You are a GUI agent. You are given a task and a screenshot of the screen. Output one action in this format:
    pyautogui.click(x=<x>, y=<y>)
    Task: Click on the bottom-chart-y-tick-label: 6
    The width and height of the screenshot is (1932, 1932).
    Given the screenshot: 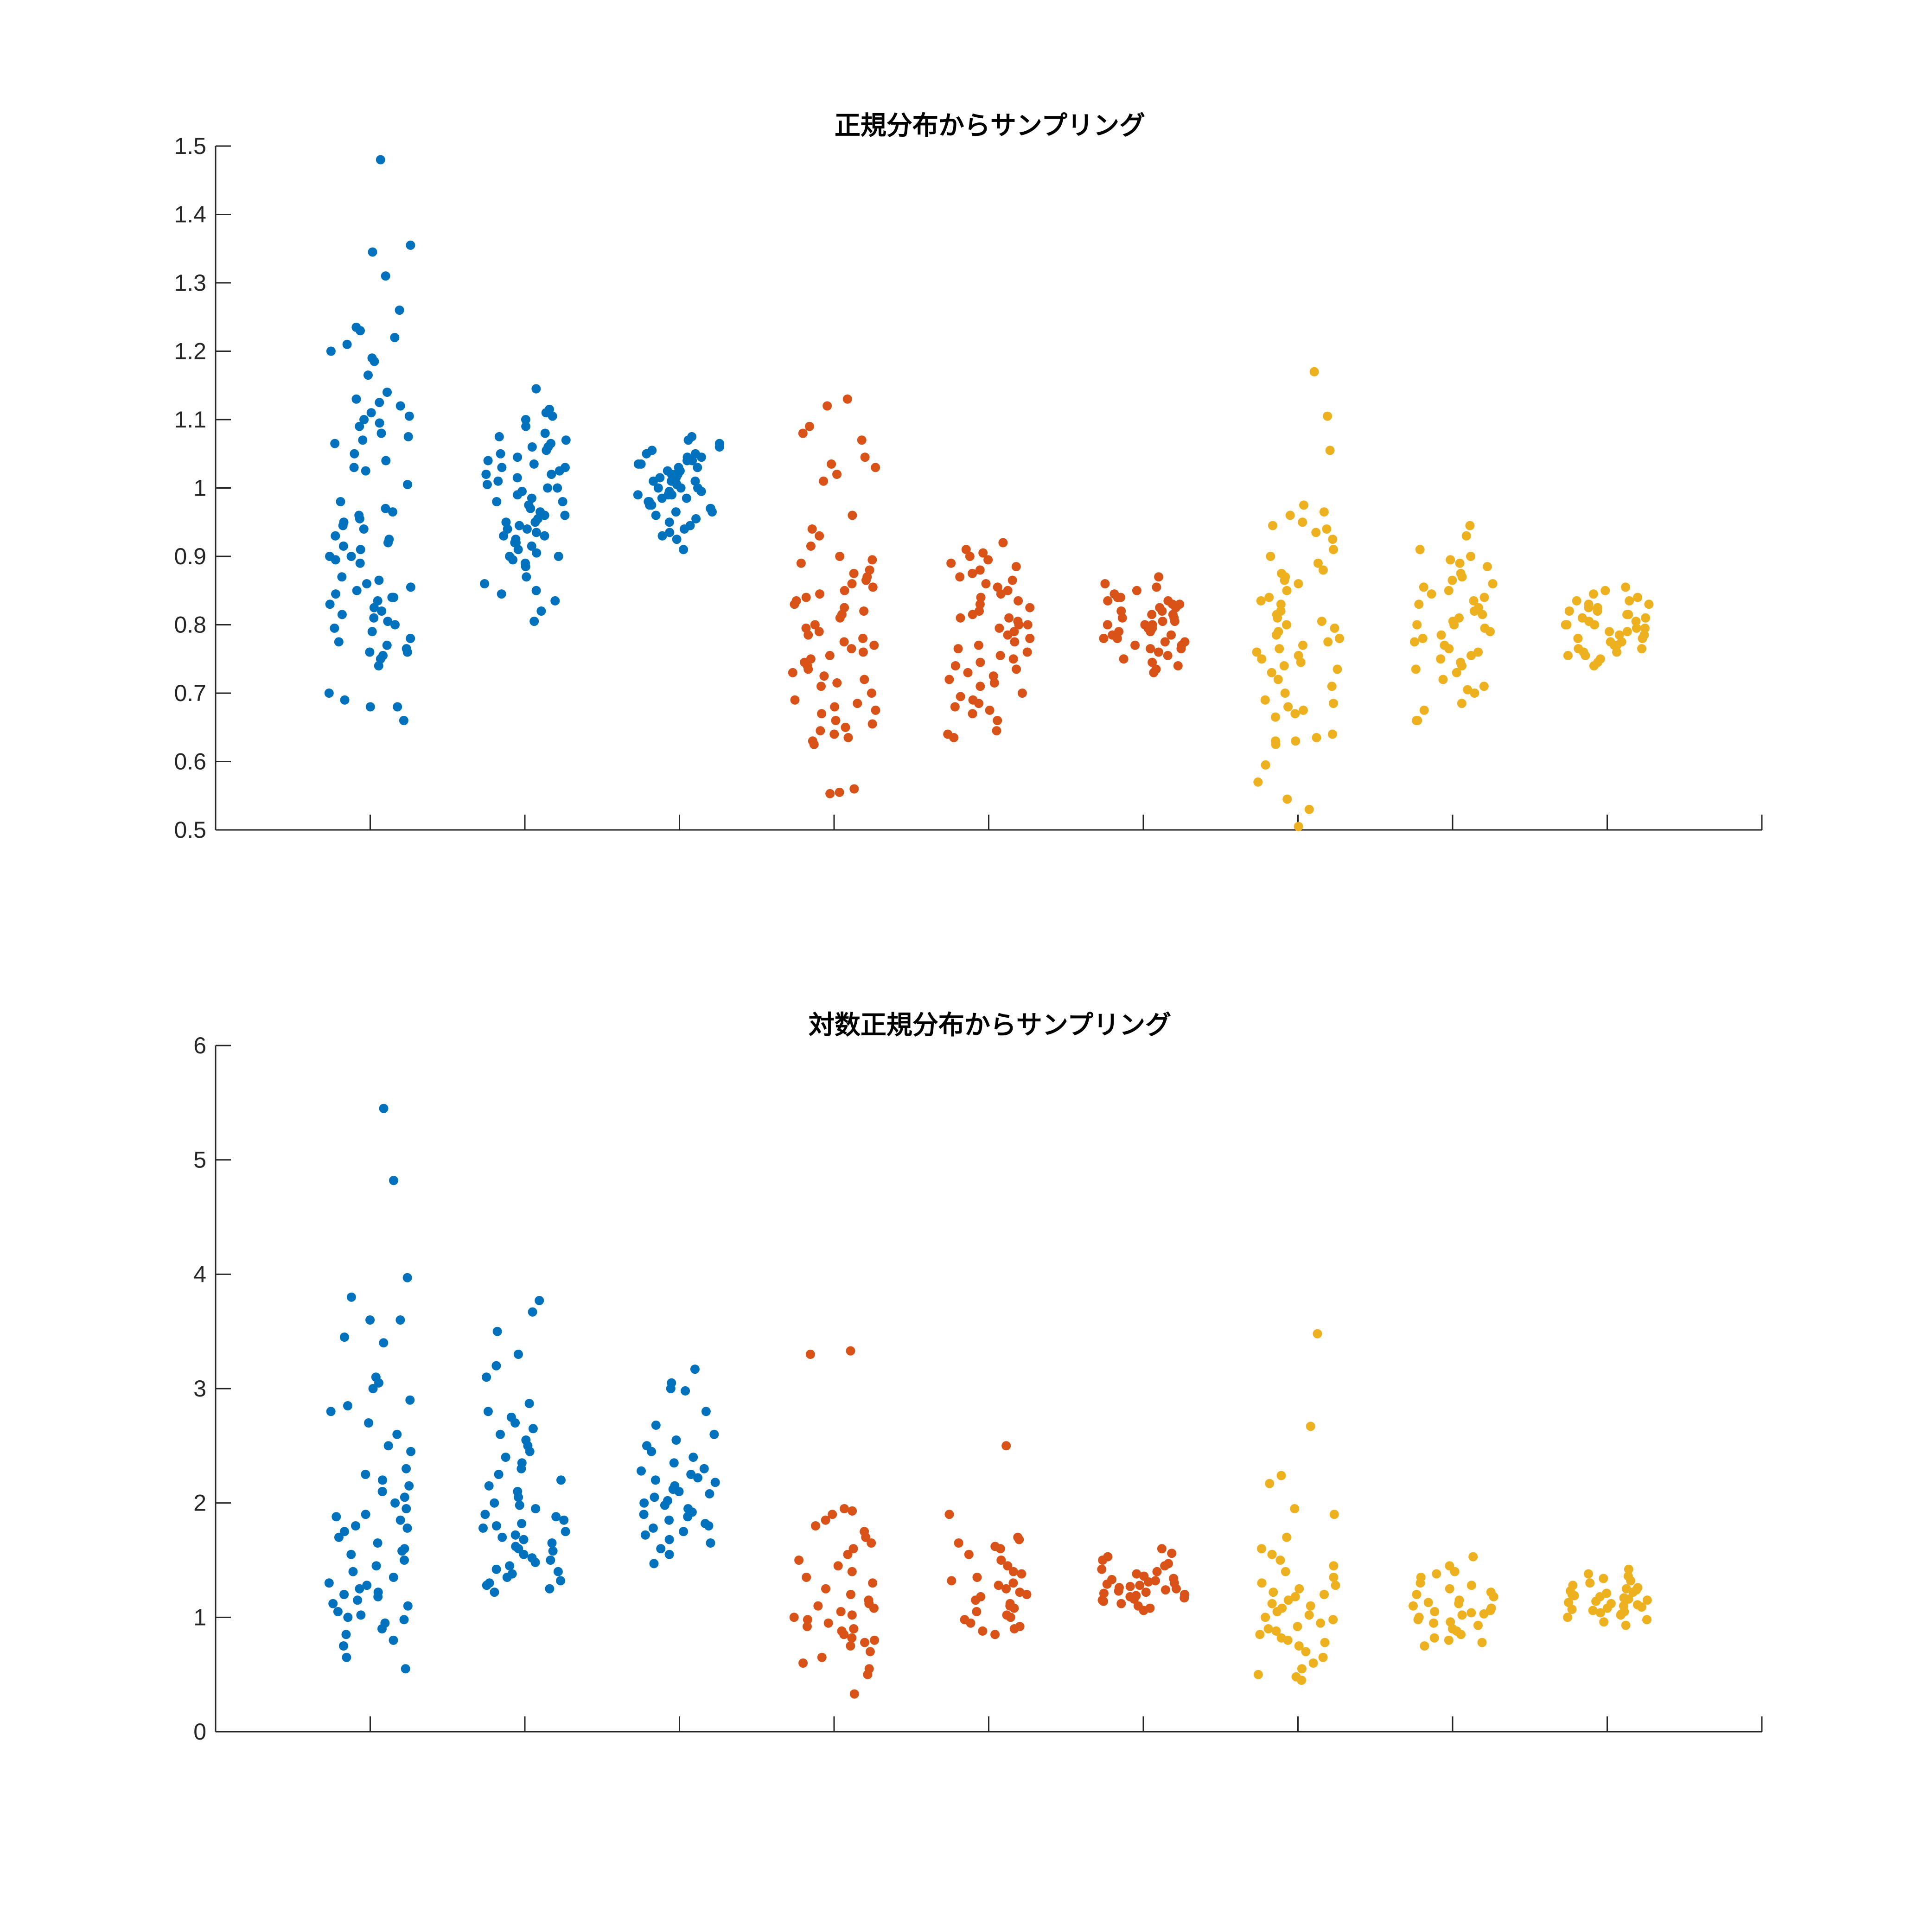 What is the action you would take?
    pyautogui.click(x=199, y=1045)
    